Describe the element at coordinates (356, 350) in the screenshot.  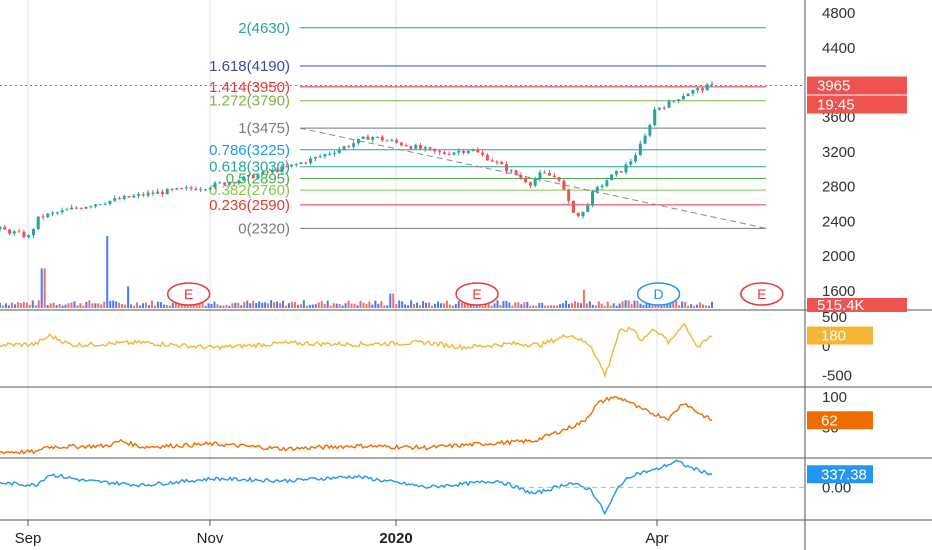
I see `oscillator-pane` at that location.